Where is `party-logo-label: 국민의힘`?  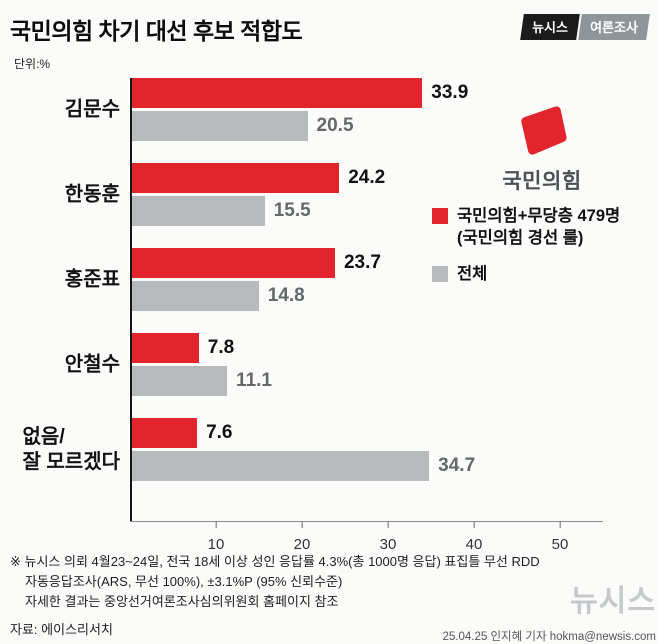
party-logo-label: 국민의힘 is located at coordinates (542, 181).